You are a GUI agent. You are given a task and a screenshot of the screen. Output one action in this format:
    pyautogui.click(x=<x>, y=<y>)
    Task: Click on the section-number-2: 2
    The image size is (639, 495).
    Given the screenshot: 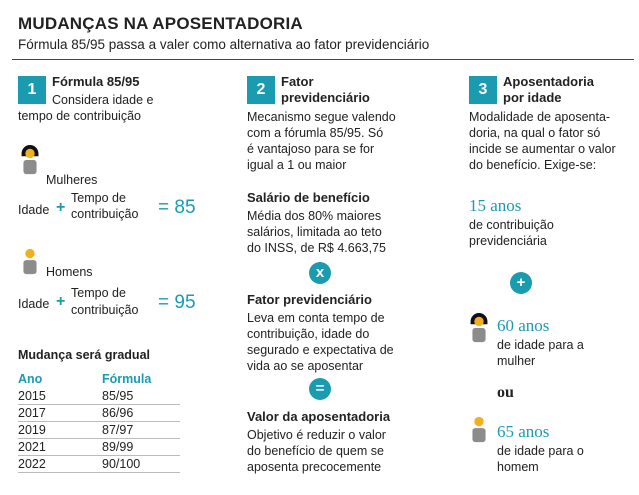 What is the action you would take?
    pyautogui.click(x=261, y=90)
    